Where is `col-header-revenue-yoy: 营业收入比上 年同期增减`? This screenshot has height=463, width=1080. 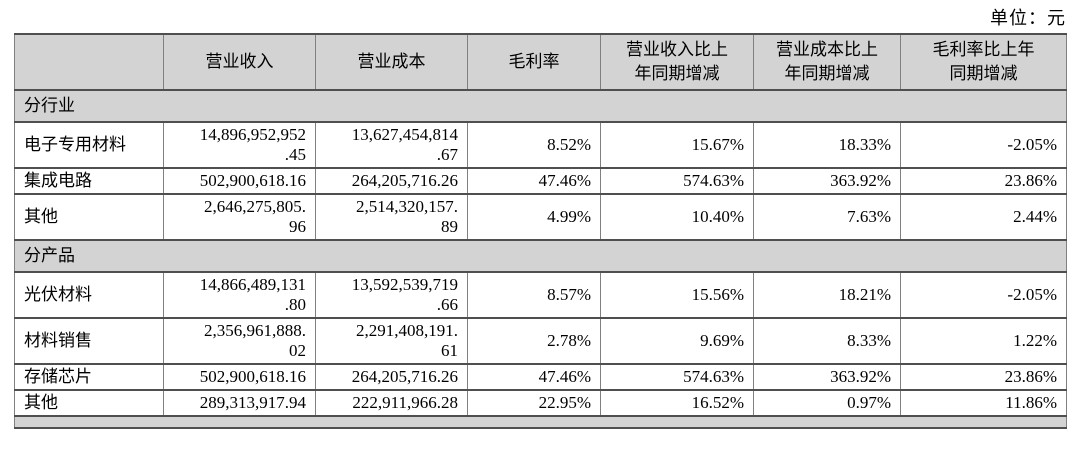 col-header-revenue-yoy: 营业收入比上 年同期增减 is located at coordinates (677, 62).